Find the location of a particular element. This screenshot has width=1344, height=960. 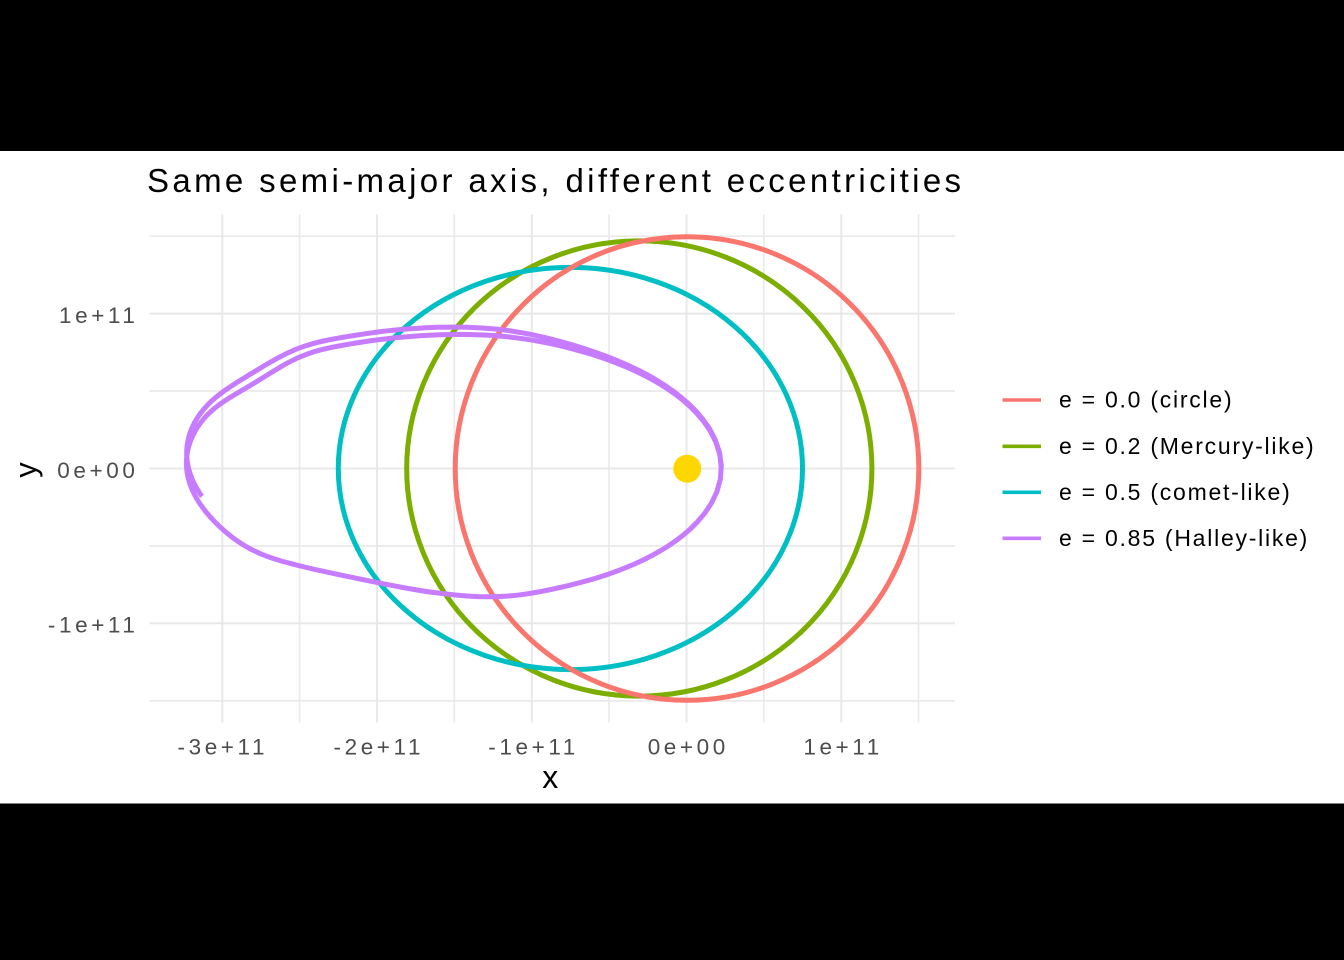

svg-text: e = 0.2 (Mercury-like) is located at coordinates (1187, 446).